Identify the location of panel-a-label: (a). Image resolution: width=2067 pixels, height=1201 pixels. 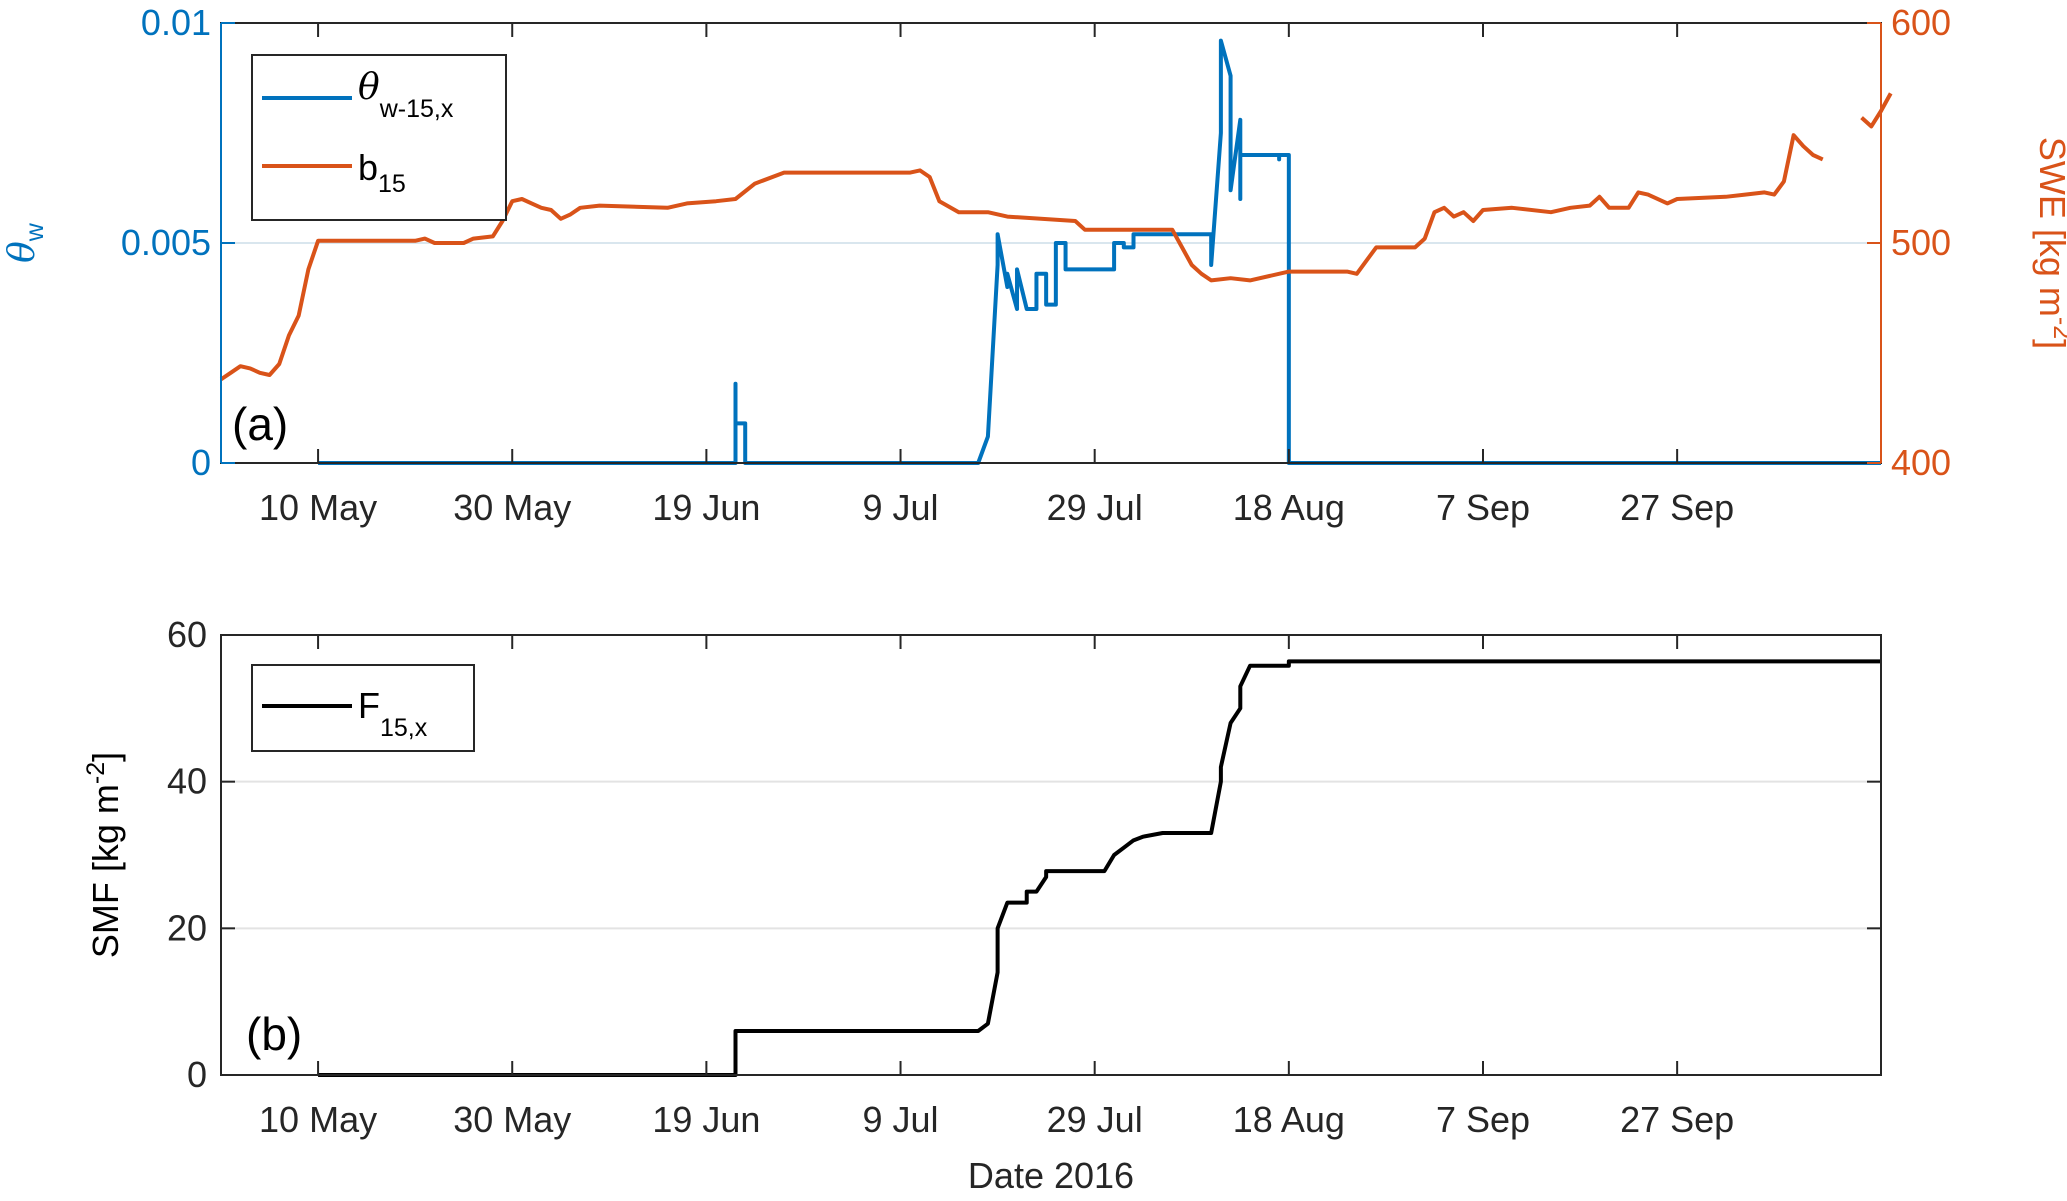
(260, 424).